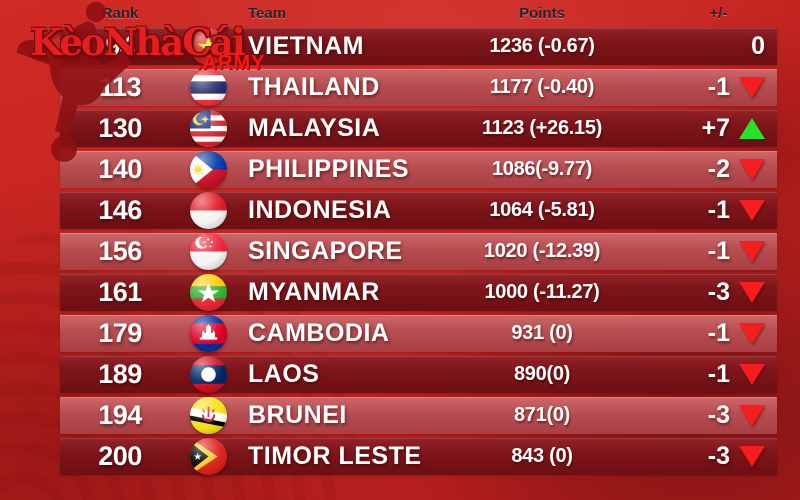 This screenshot has height=500, width=800. I want to click on table-header-row: Rank Team Points +/-, so click(418, 13).